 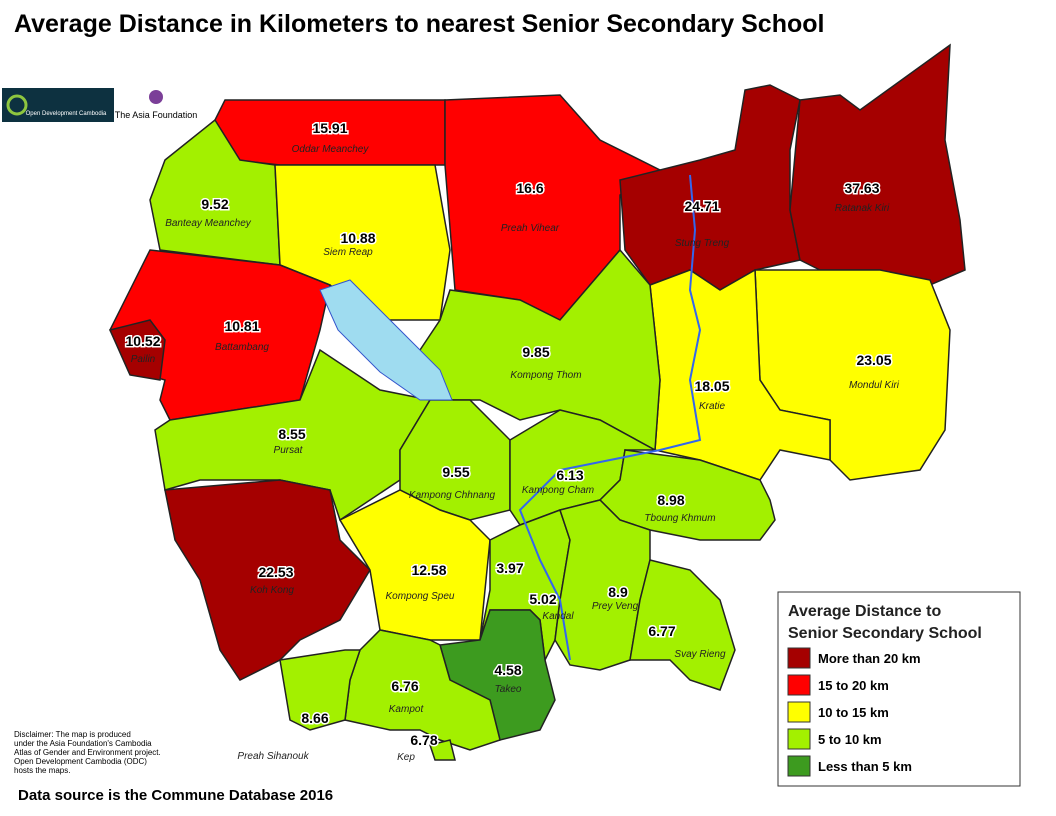 I want to click on province-value: 6.76, so click(x=404, y=686).